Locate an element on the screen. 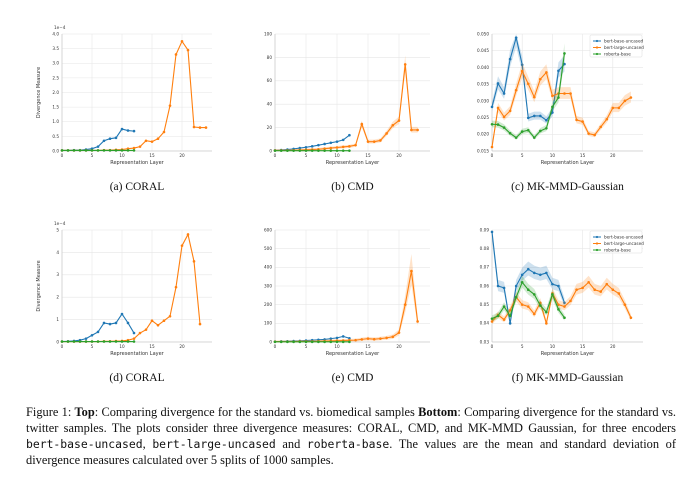  y-tick-label: 4 is located at coordinates (57, 252).